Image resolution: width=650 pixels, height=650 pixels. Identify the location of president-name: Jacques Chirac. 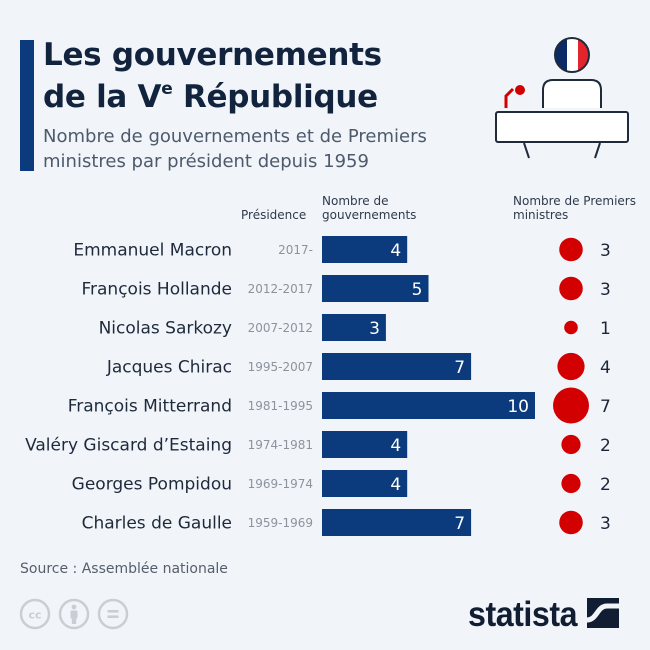
(169, 368).